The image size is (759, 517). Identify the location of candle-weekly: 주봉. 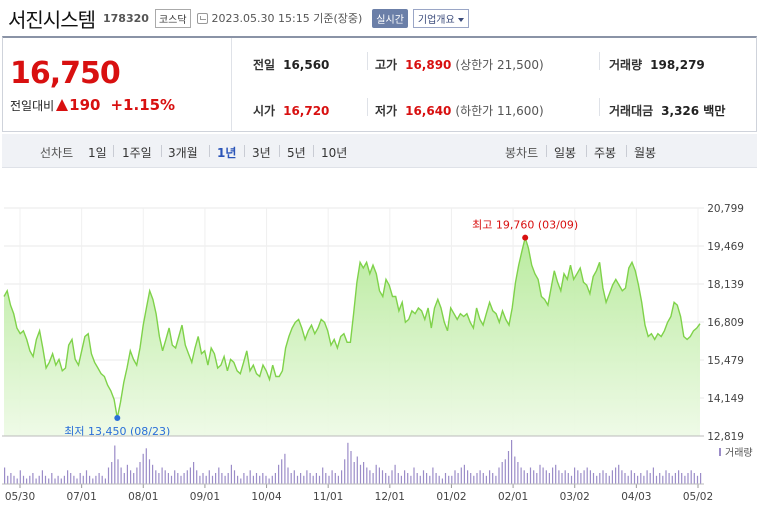
(605, 153).